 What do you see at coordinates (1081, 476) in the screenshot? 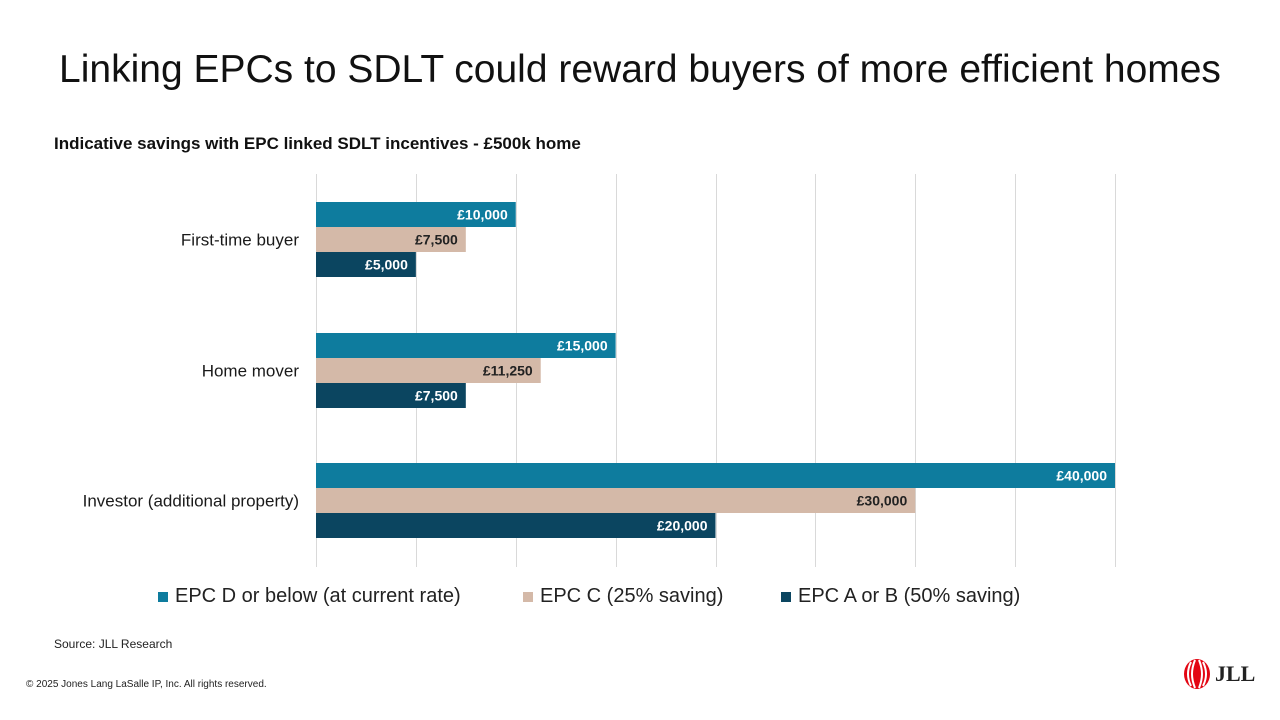
I see `data-label: £40,000` at bounding box center [1081, 476].